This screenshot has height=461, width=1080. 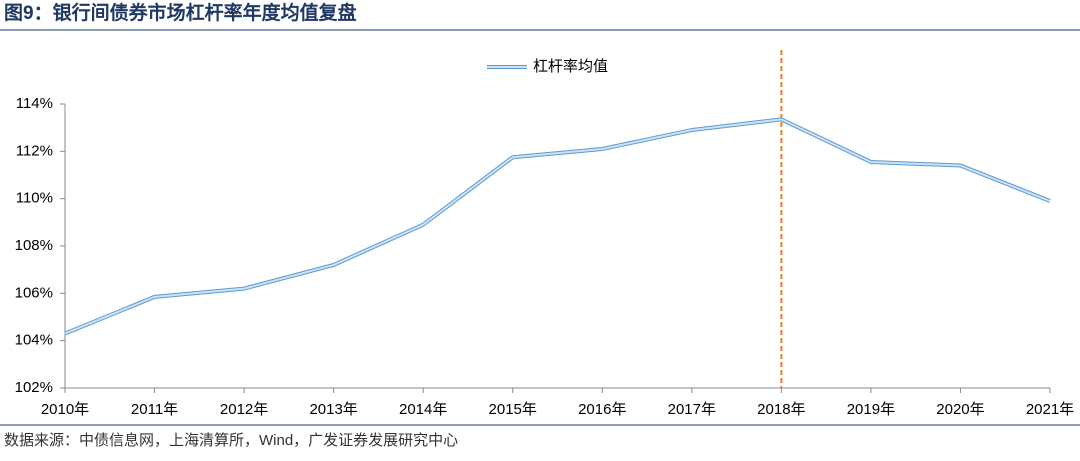 I want to click on x-tick-label: 2018年, so click(x=781, y=409).